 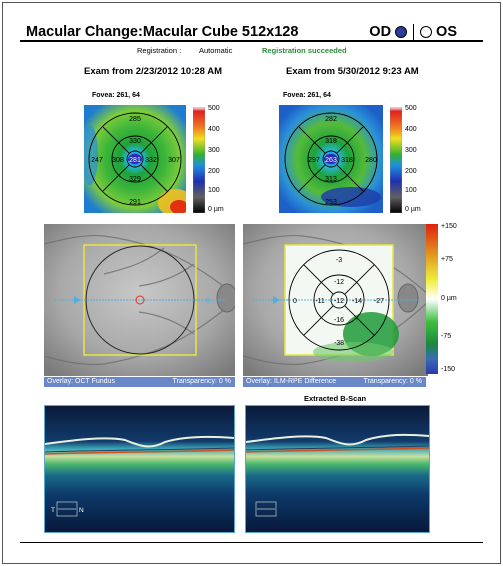 I want to click on fundus-right-transparency: Transparency: 0 %, so click(x=393, y=381).